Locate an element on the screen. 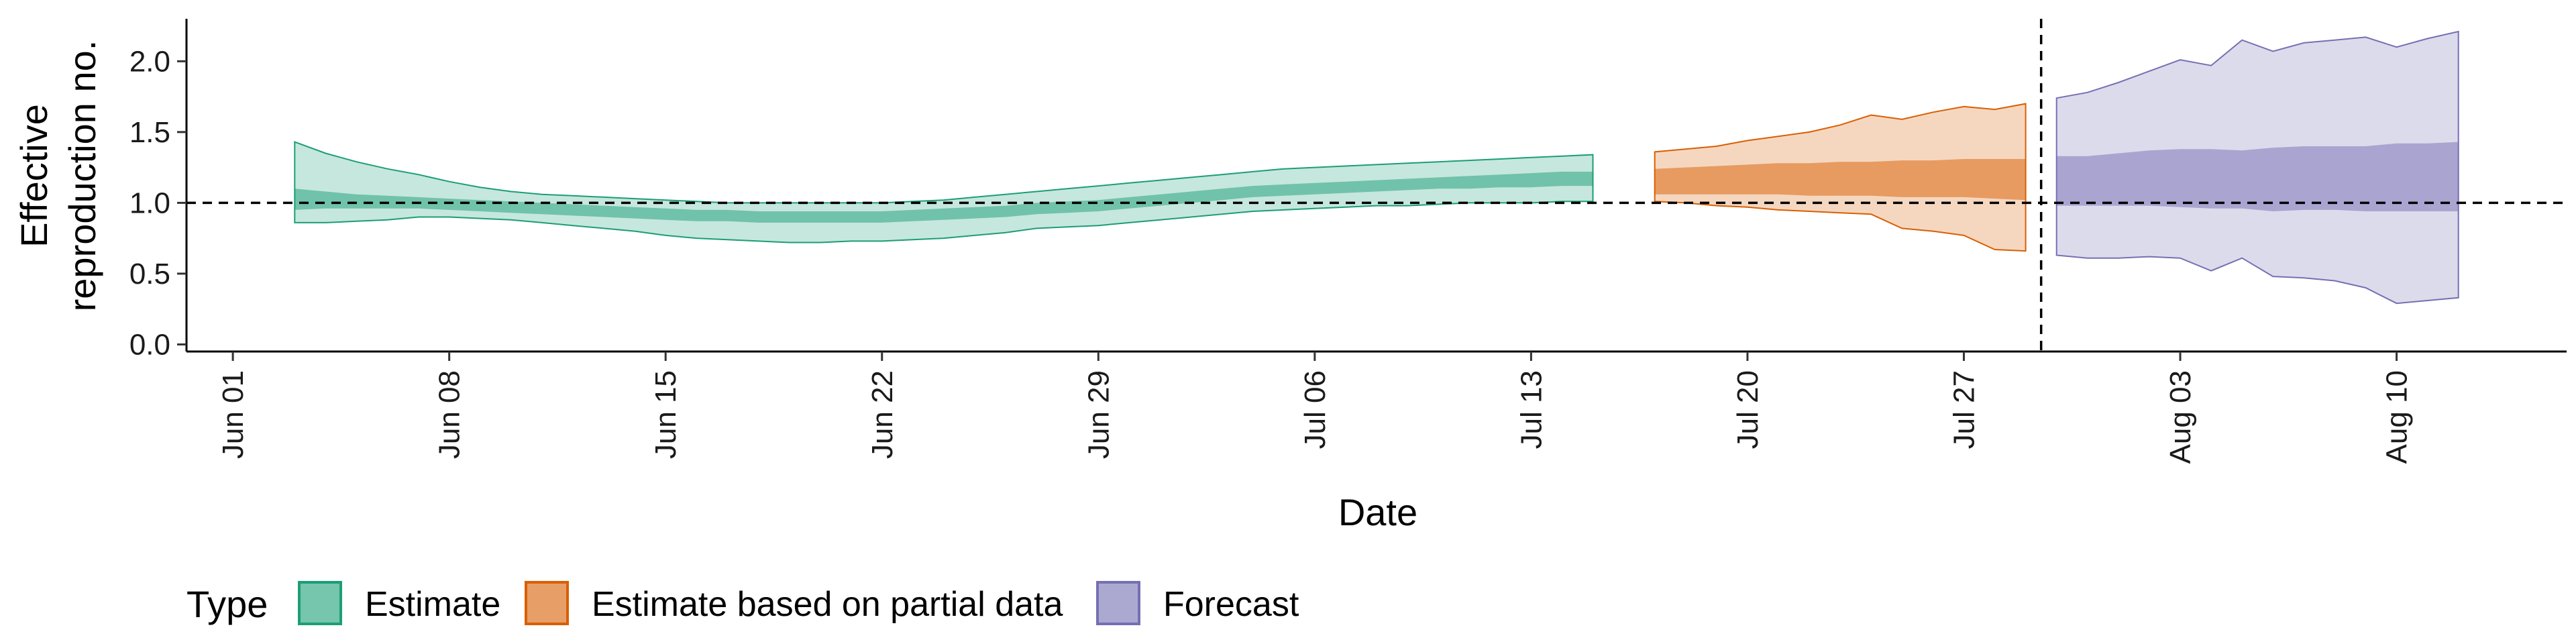 Image resolution: width=2576 pixels, height=644 pixels. series-estimate-based-on-partial-data is located at coordinates (1840, 177).